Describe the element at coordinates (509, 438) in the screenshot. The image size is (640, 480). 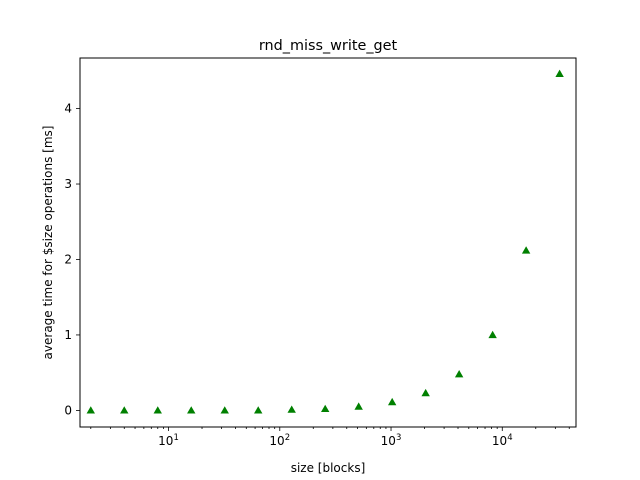
I see `x-tick-exponent: 4` at that location.